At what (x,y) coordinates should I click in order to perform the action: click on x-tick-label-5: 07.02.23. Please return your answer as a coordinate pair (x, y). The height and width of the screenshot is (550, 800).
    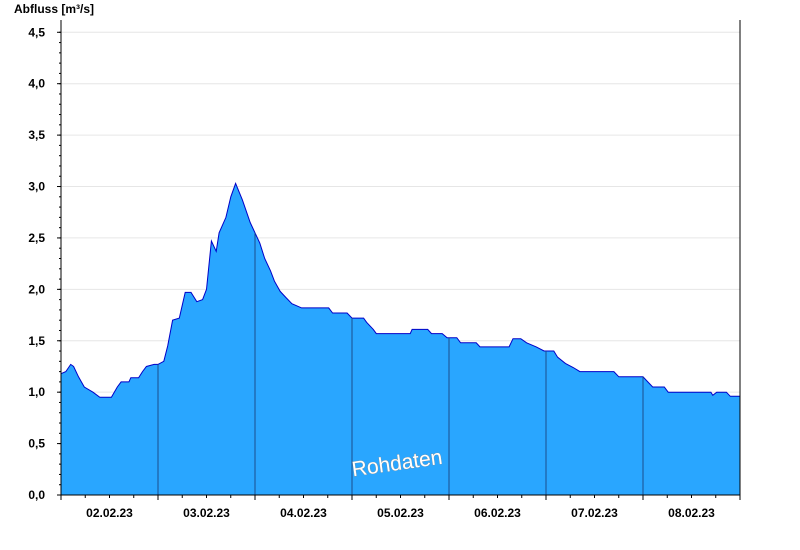
    Looking at the image, I should click on (594, 513).